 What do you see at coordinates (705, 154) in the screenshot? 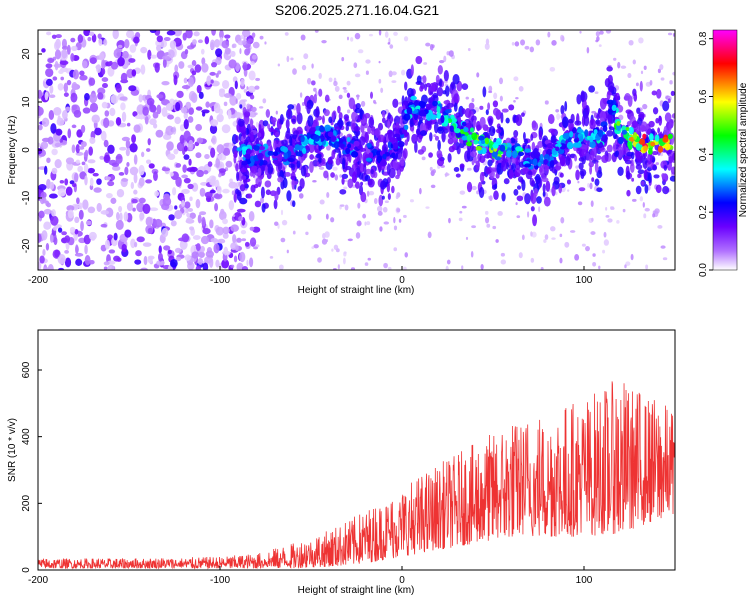
I see `colorbar-axis: 0.0 0.2 0.4 0.6 0.8` at bounding box center [705, 154].